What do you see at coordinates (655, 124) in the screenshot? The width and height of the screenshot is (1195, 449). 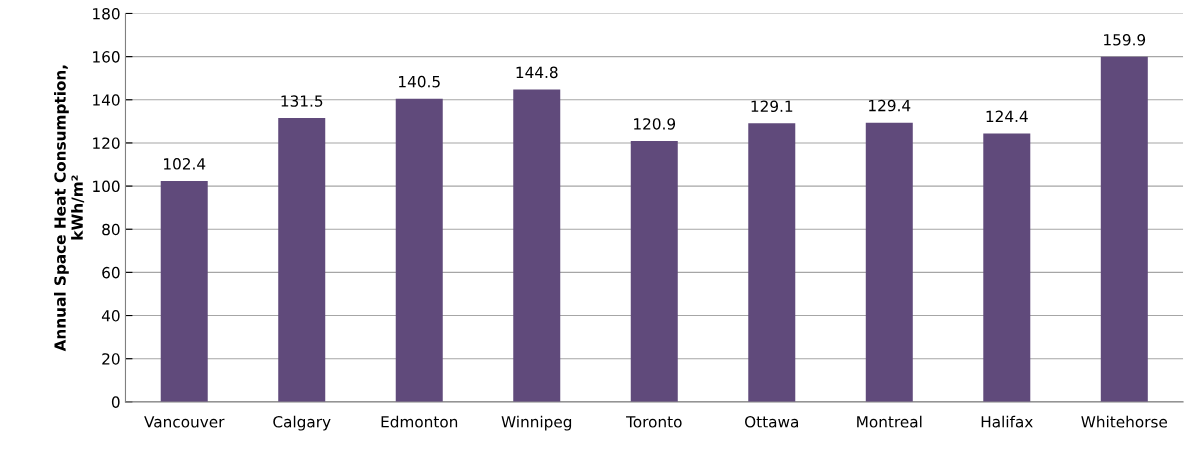 I see `data-label: 120.9` at bounding box center [655, 124].